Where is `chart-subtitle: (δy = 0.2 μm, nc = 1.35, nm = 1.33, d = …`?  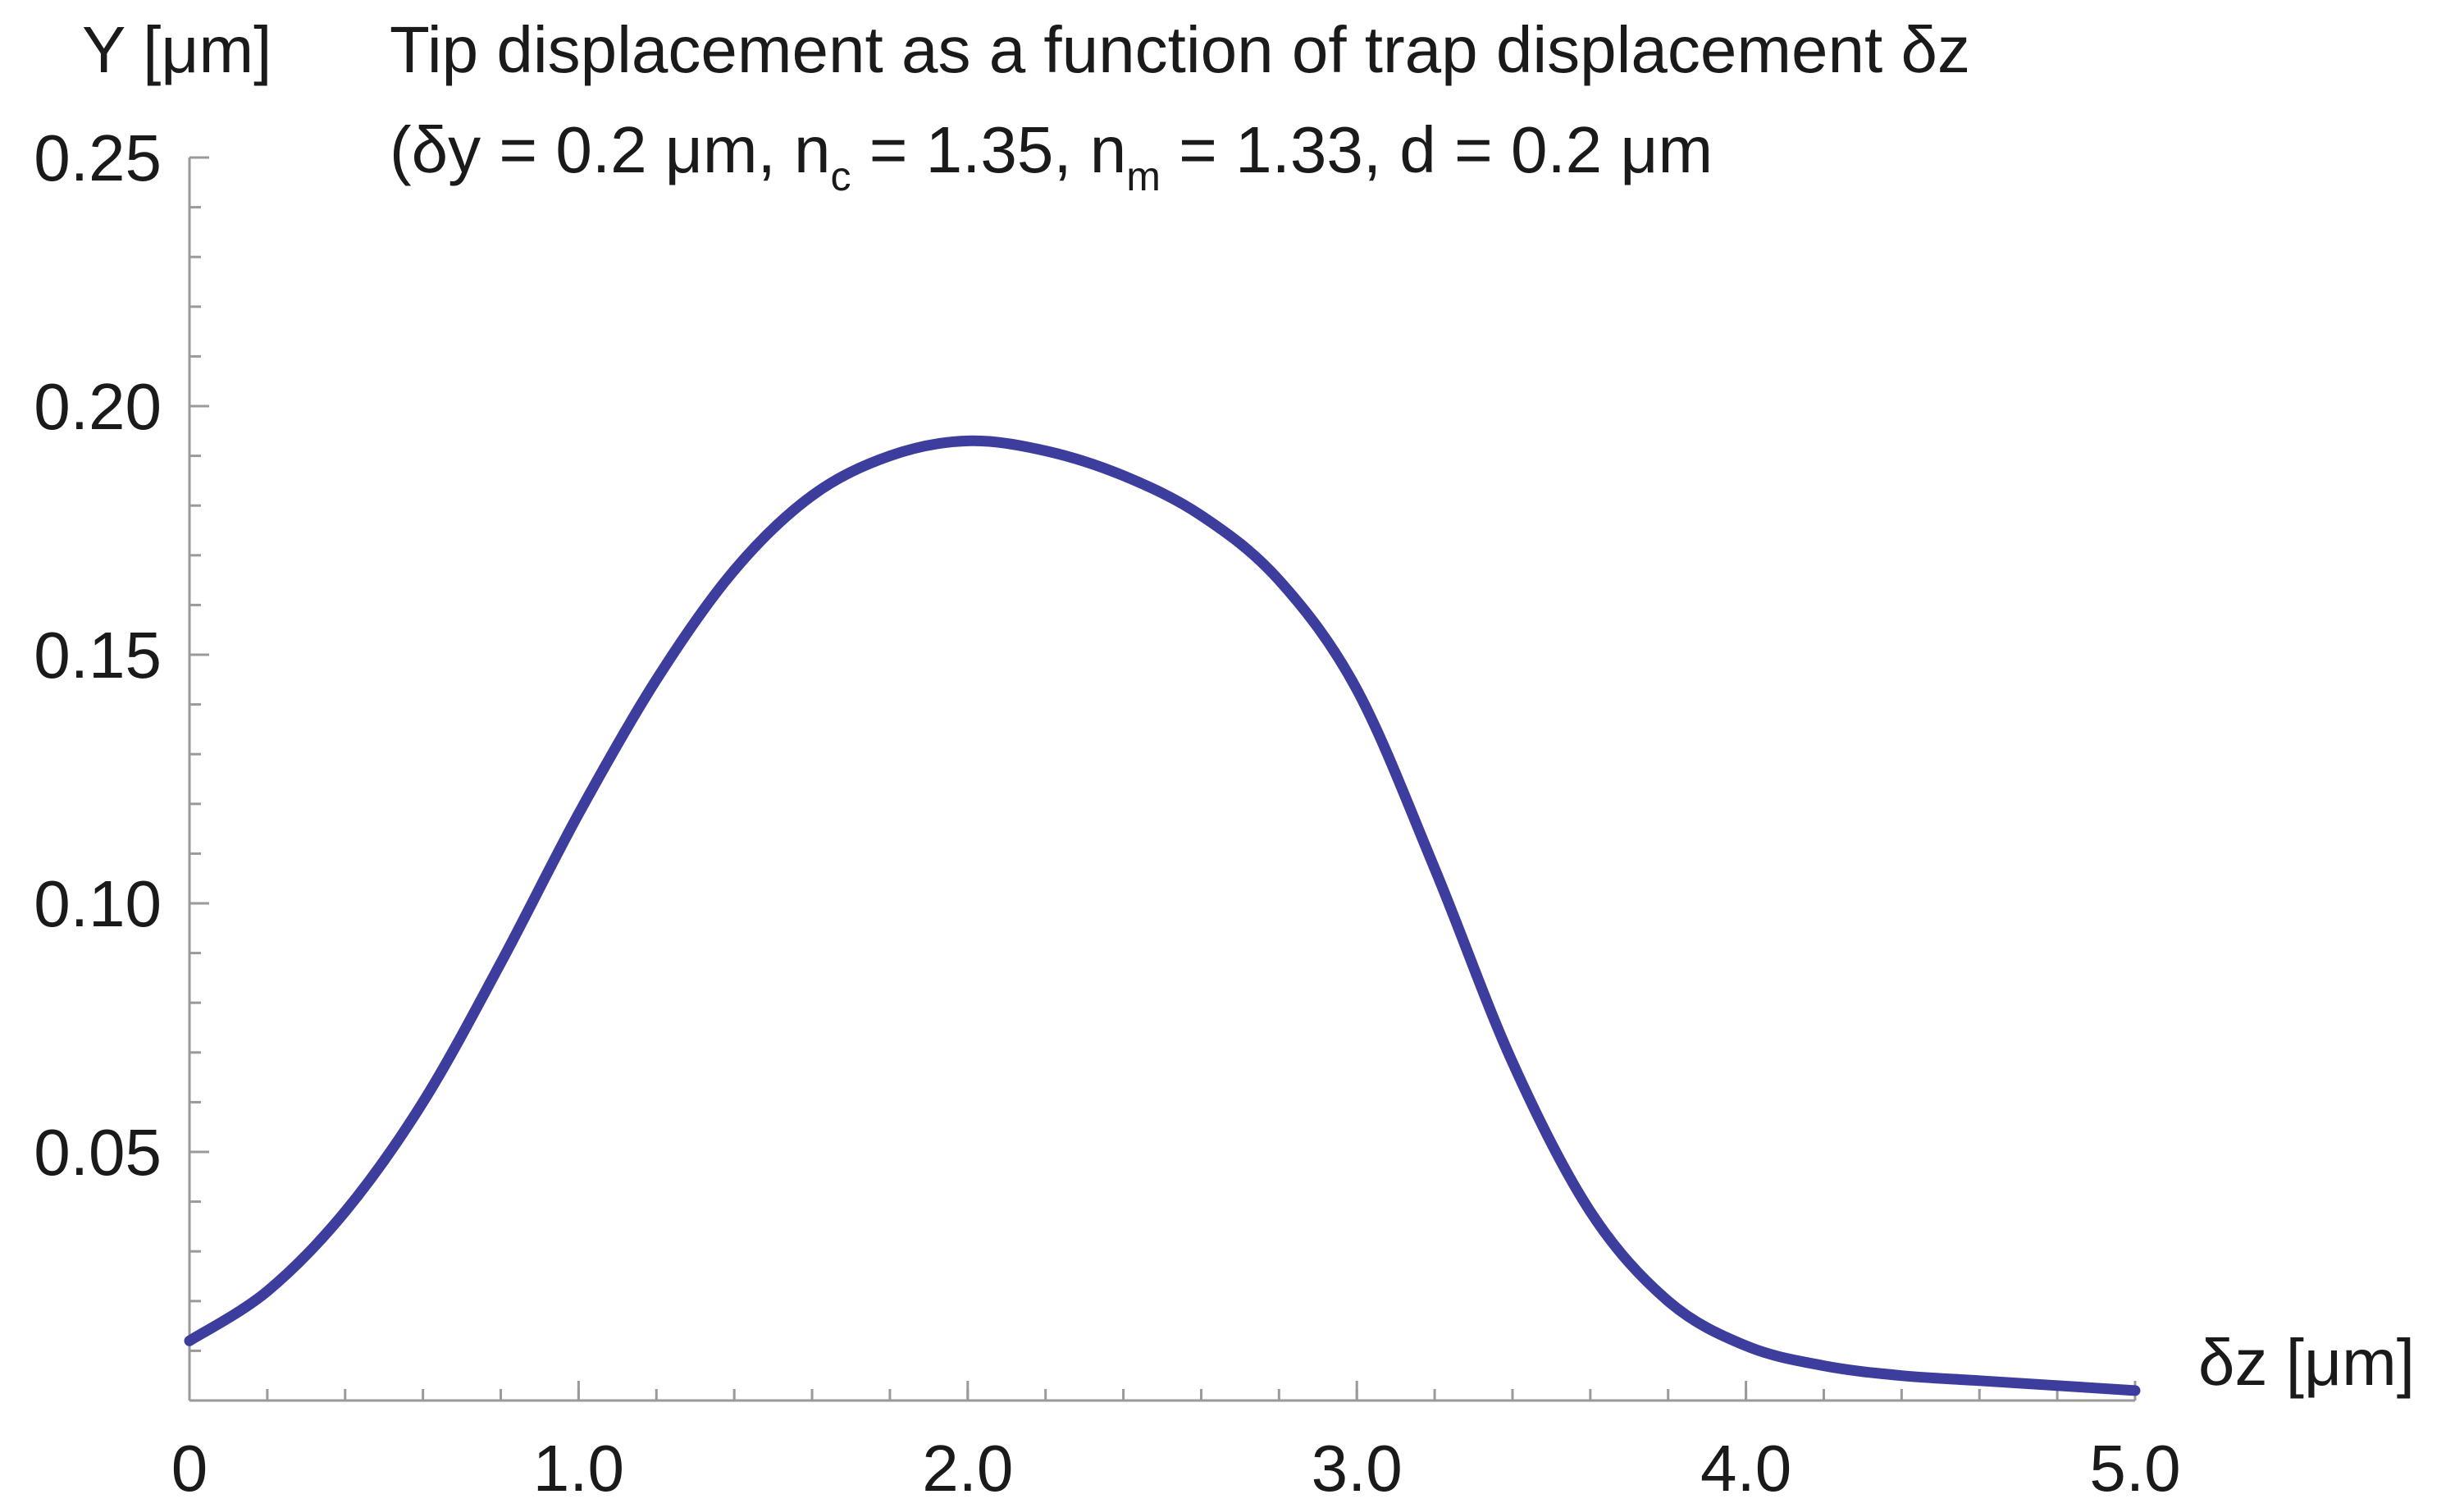 chart-subtitle: (δy = 0.2 μm, nc = 1.35, nm = 1.33, d = … is located at coordinates (1051, 156).